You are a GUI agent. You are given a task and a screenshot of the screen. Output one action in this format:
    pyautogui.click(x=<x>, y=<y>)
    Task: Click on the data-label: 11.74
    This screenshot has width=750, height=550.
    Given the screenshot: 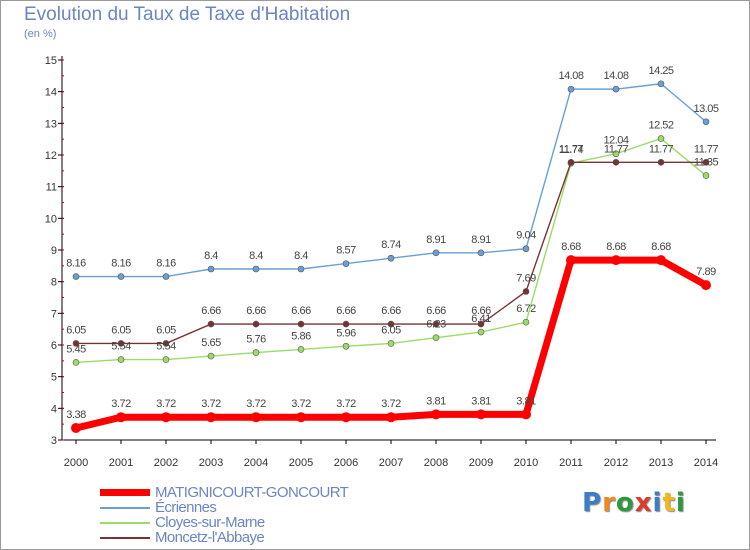 What is the action you would take?
    pyautogui.click(x=571, y=150)
    